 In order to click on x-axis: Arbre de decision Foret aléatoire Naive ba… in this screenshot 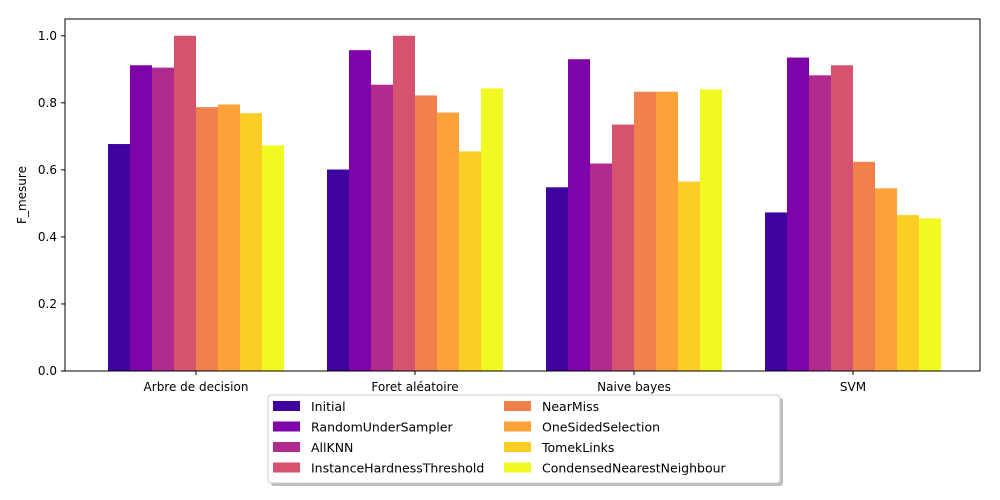, I will do `click(505, 382)`.